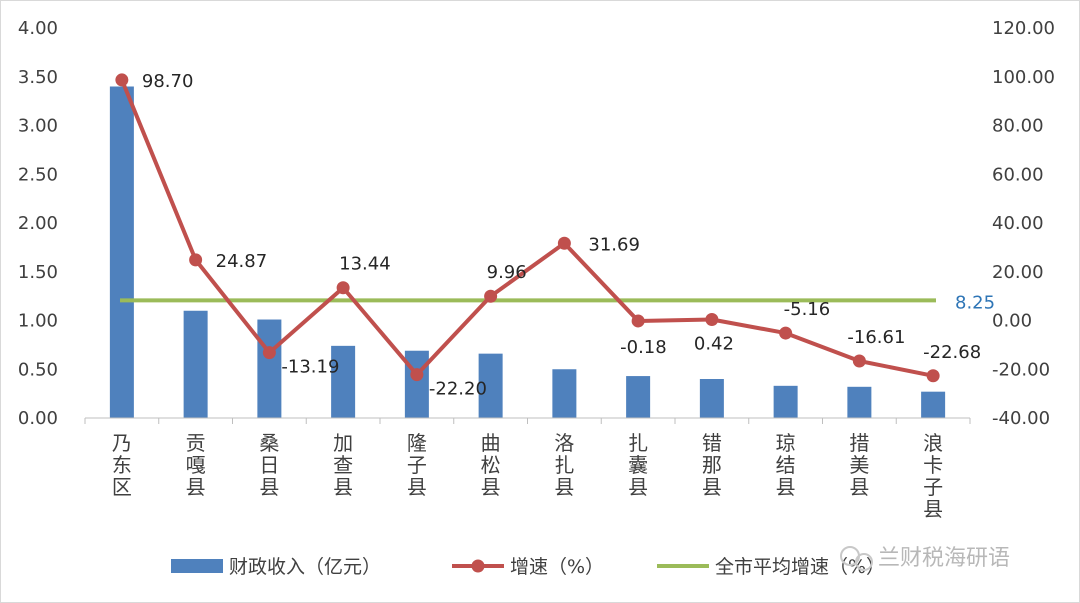 The image size is (1080, 603). What do you see at coordinates (1021, 418) in the screenshot?
I see `right-axis-tick-label: -40.00` at bounding box center [1021, 418].